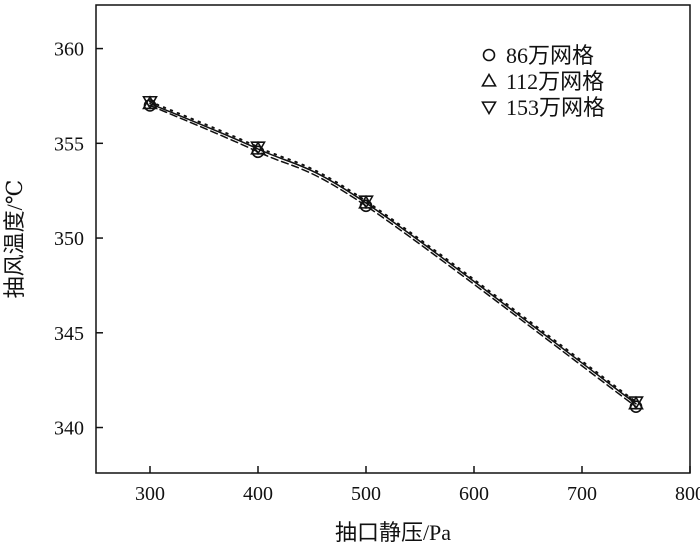 This screenshot has width=700, height=555. What do you see at coordinates (393, 532) in the screenshot?
I see `x-axis-label: 抽口静压/Pa` at bounding box center [393, 532].